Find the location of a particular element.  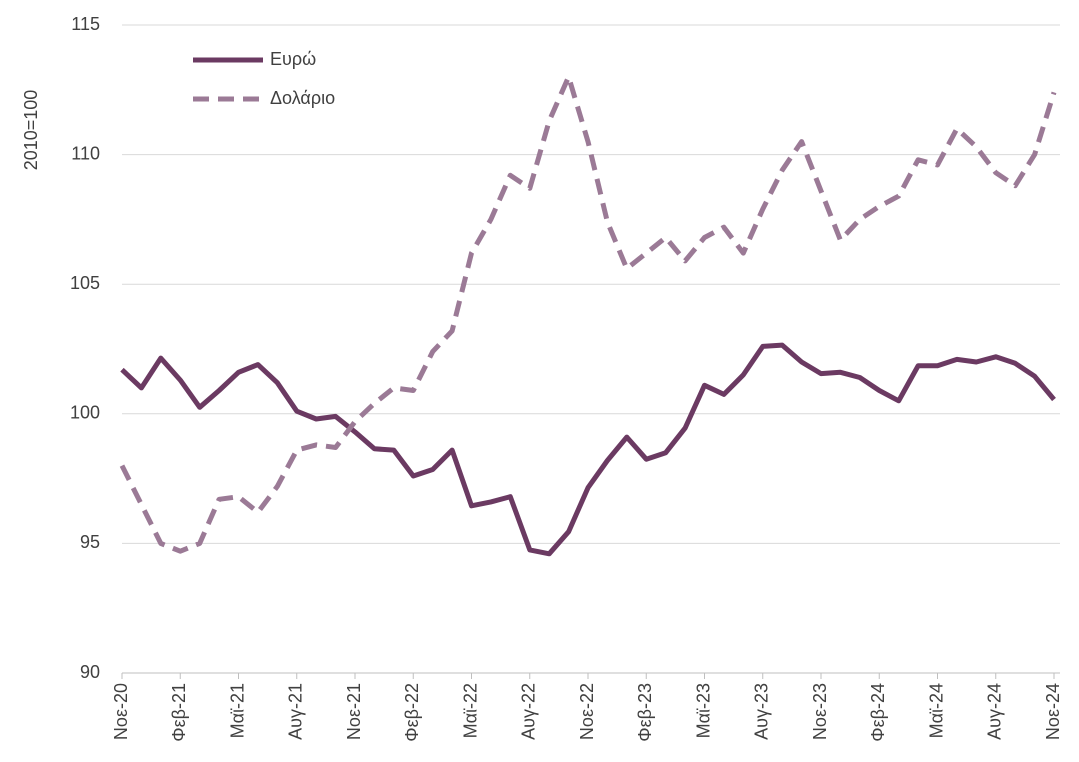

y-tick-label: 100 is located at coordinates (85, 413).